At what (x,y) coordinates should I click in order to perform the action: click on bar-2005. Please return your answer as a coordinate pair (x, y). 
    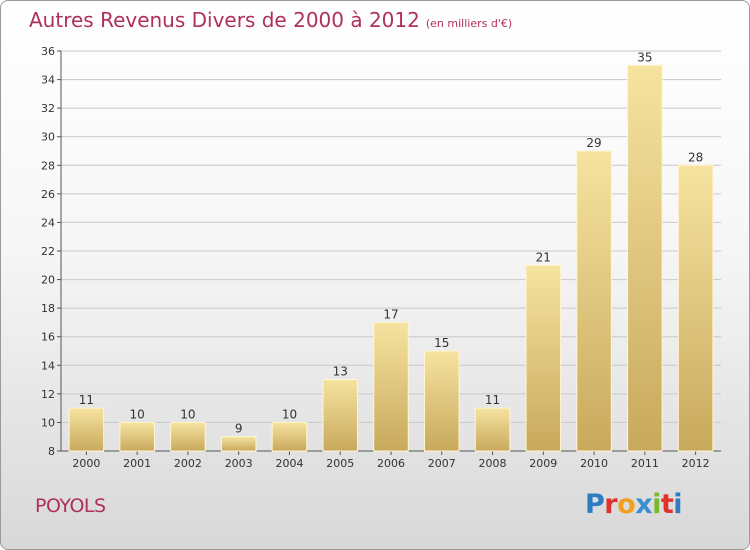
    Looking at the image, I should click on (340, 415).